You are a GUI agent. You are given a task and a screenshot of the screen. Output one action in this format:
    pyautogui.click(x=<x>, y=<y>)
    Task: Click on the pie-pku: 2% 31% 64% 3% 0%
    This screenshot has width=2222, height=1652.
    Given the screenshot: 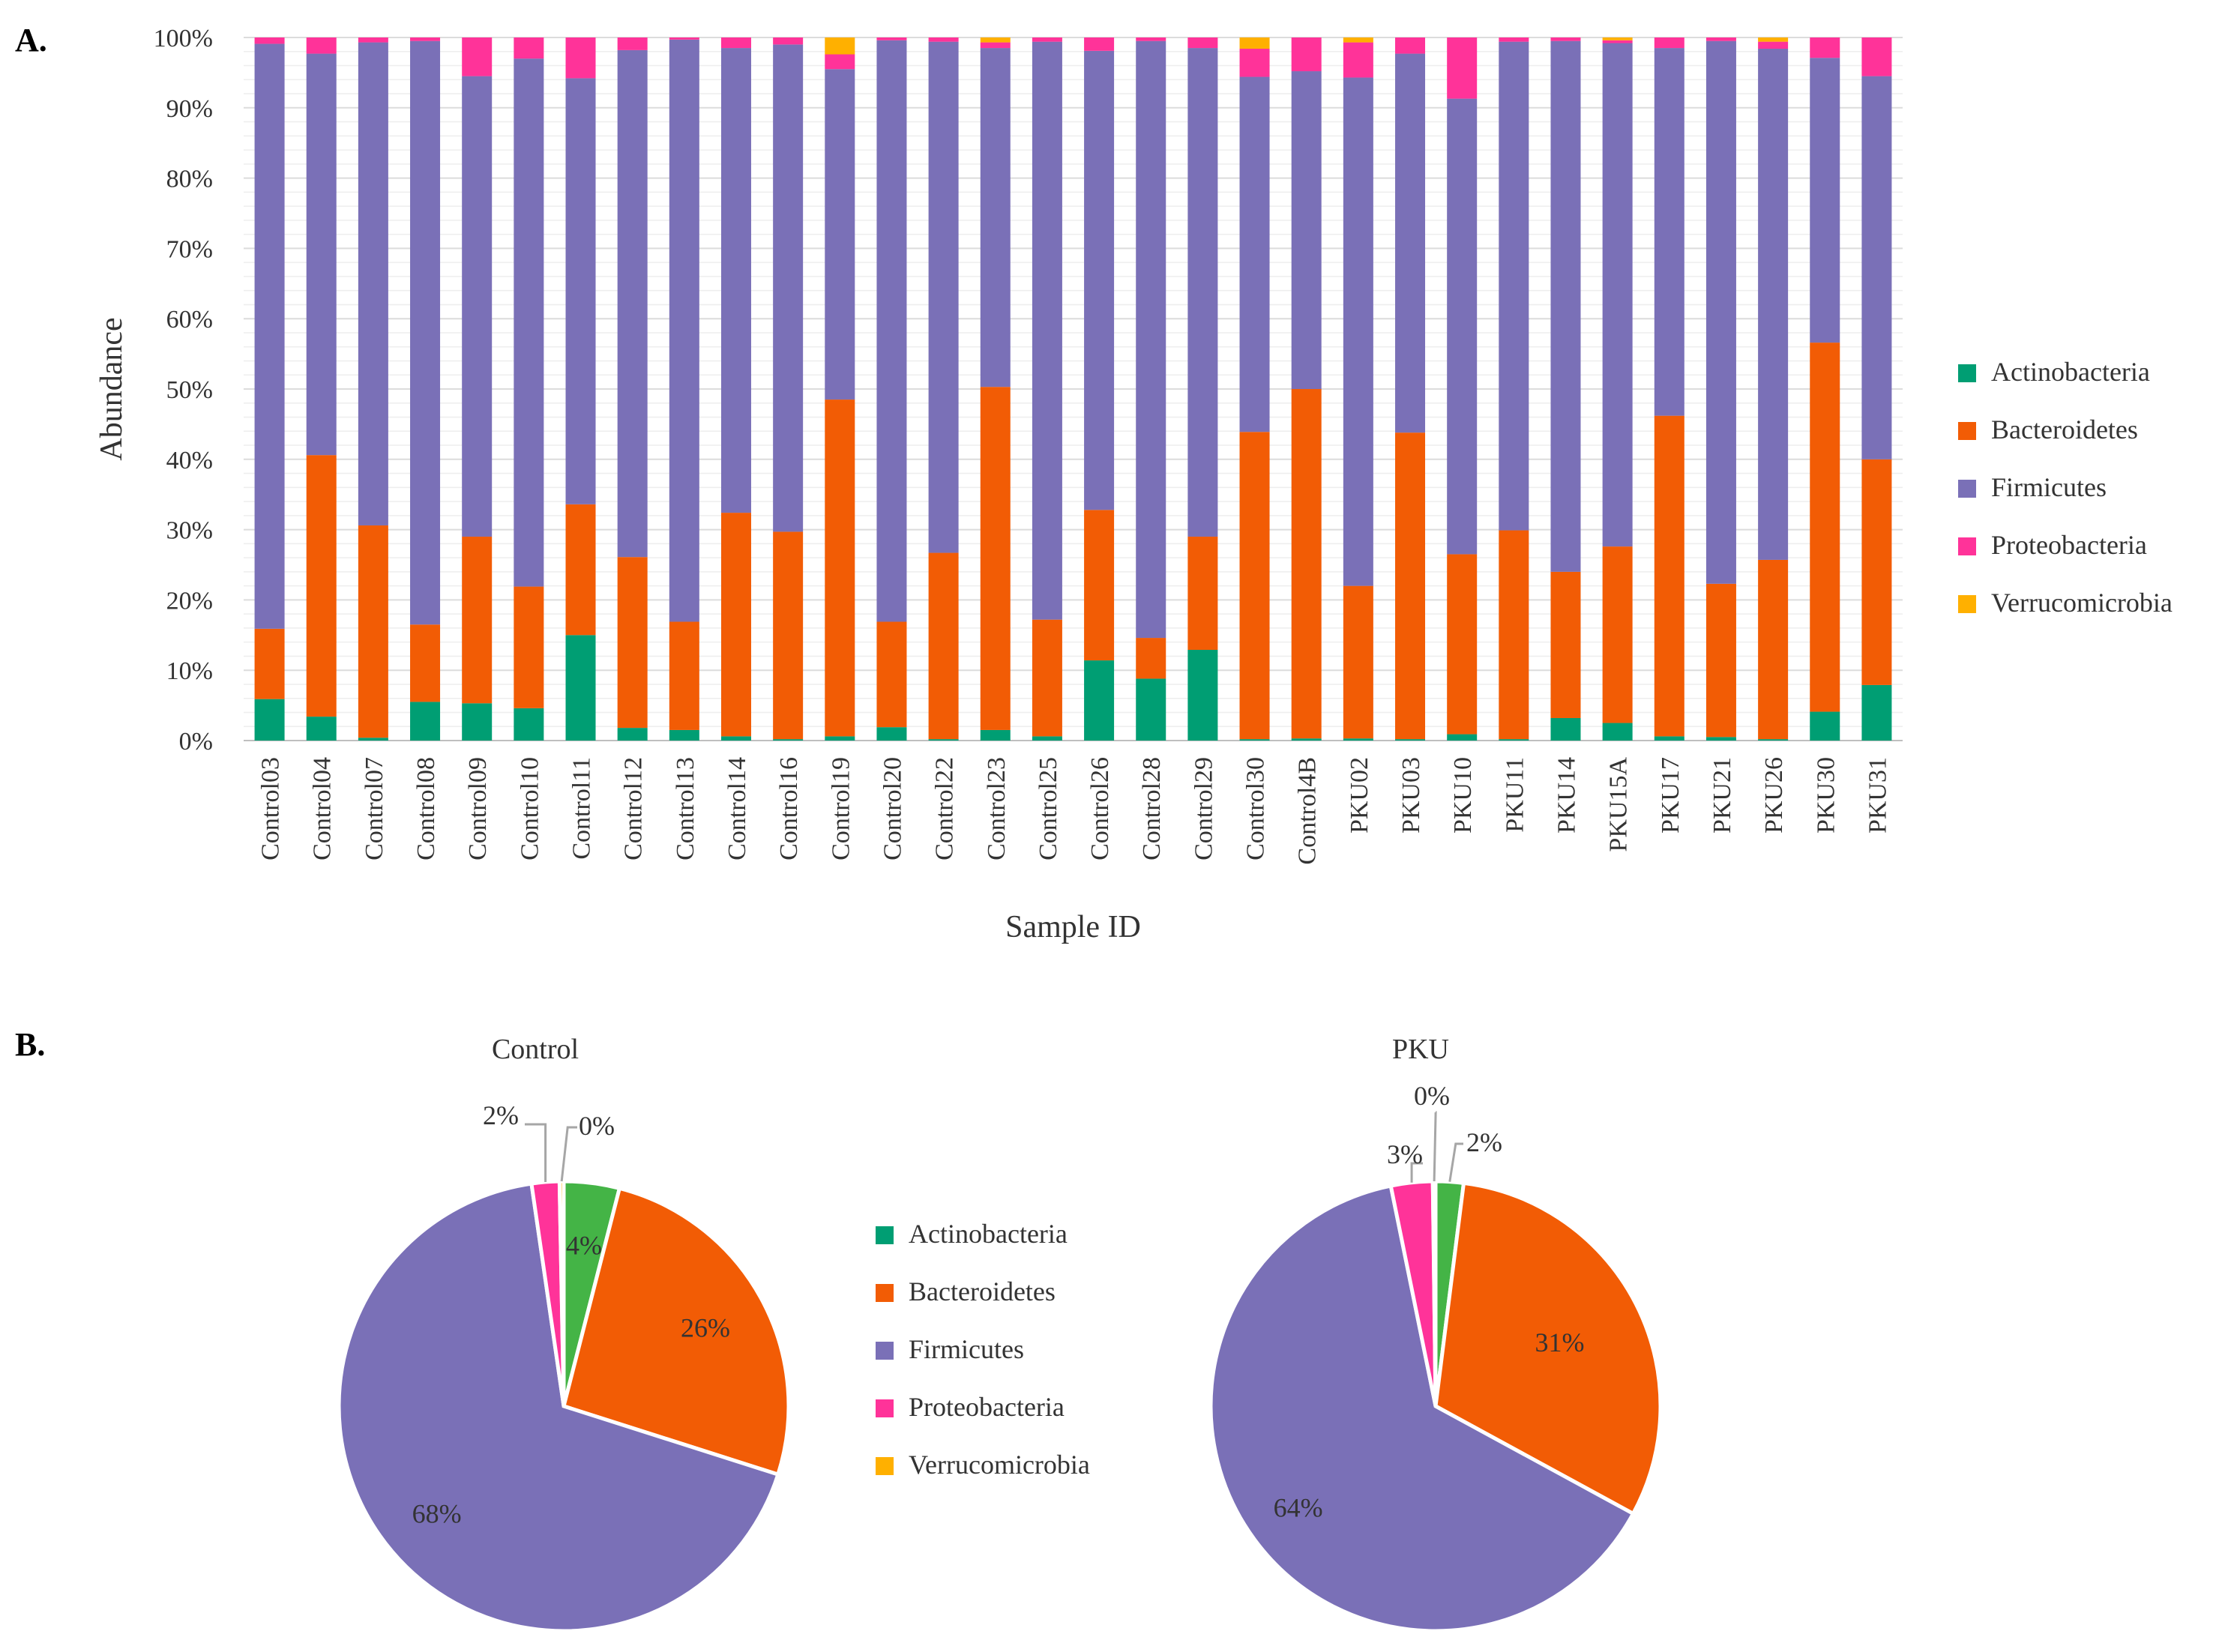 What is the action you would take?
    pyautogui.click(x=1436, y=1357)
    